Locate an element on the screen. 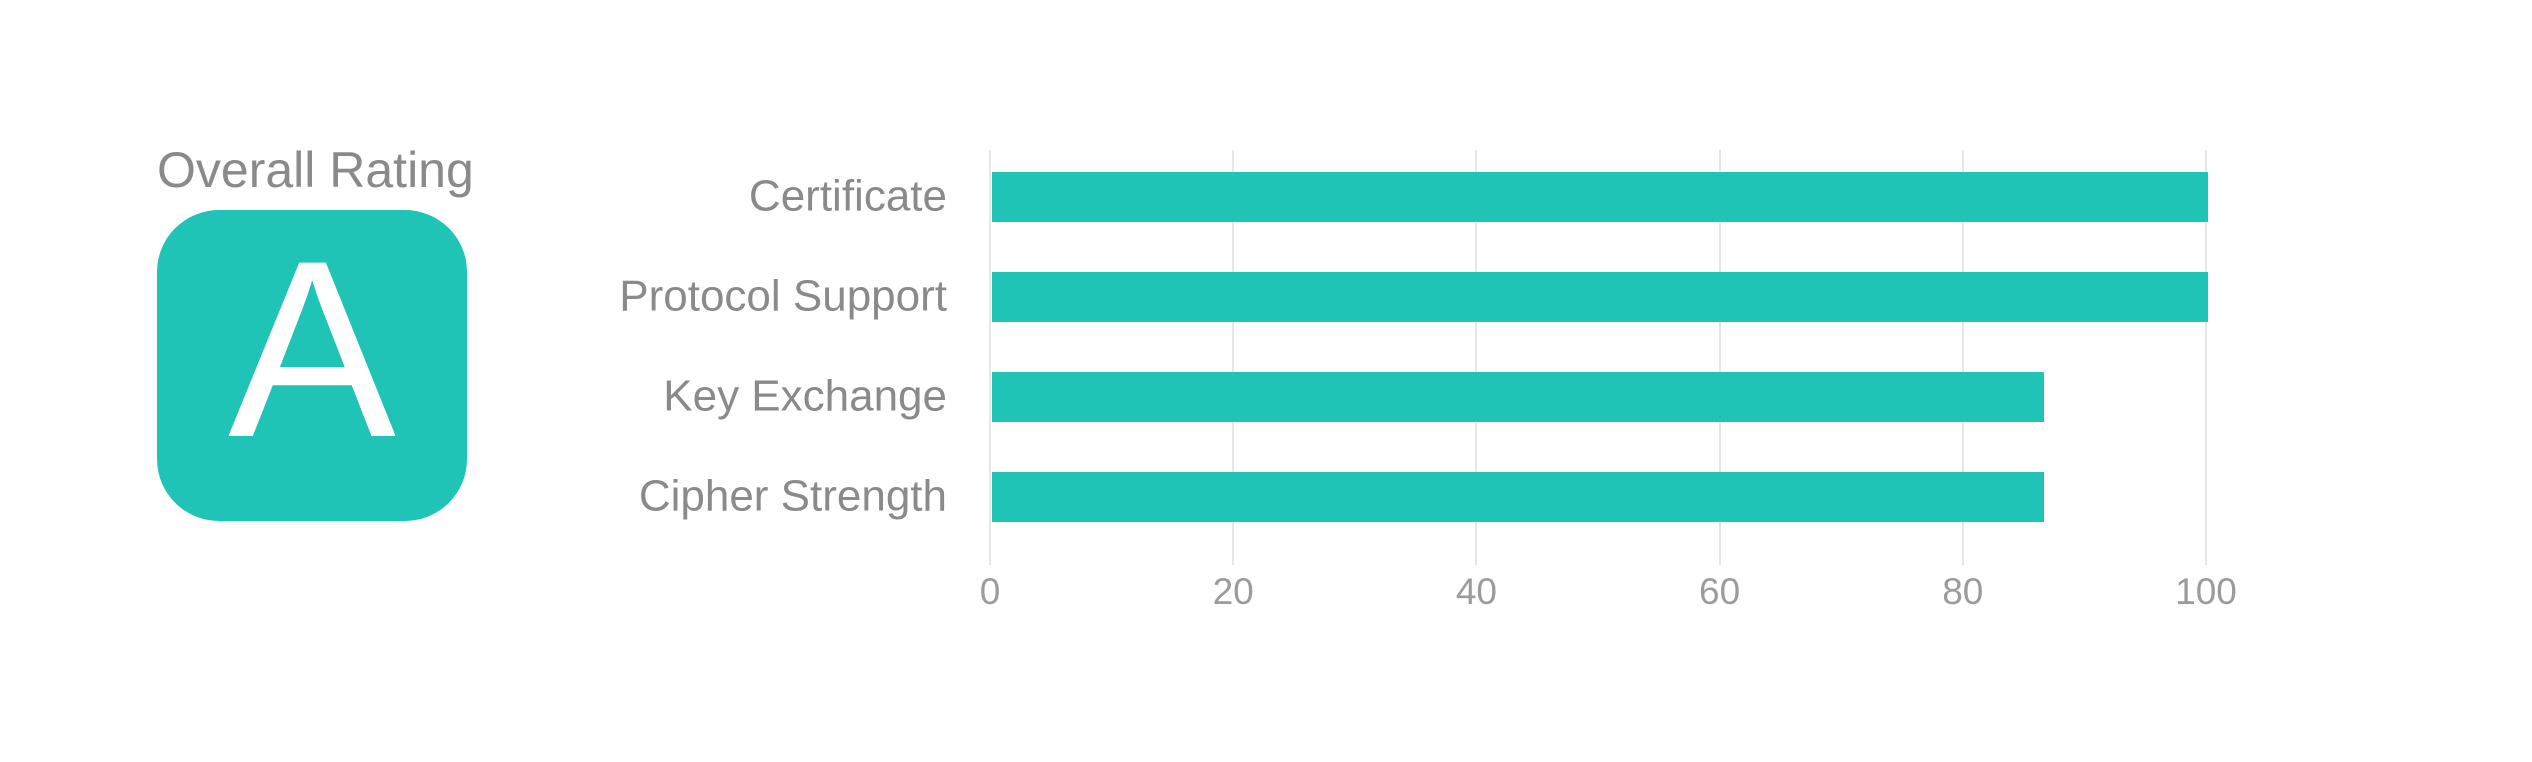 This screenshot has height=762, width=2532. bar-certificate is located at coordinates (1600, 197).